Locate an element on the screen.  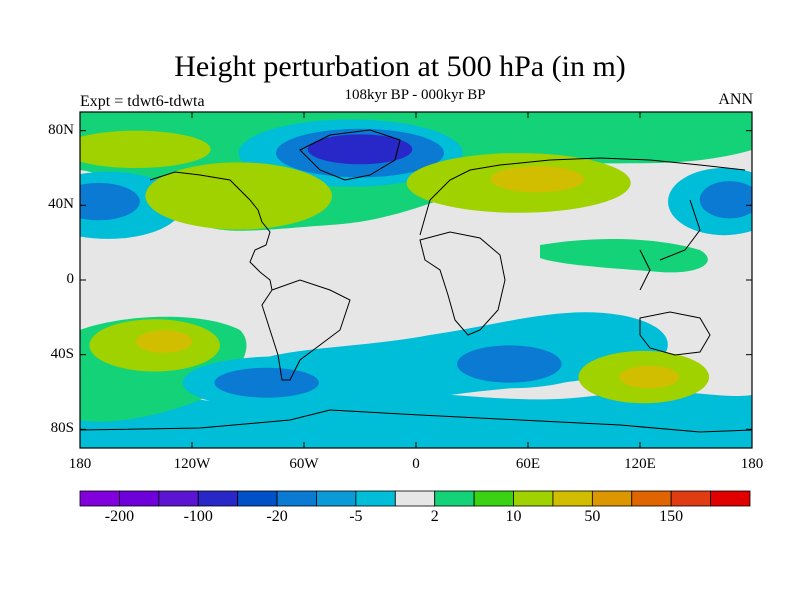
africa-coast is located at coordinates (462, 283).